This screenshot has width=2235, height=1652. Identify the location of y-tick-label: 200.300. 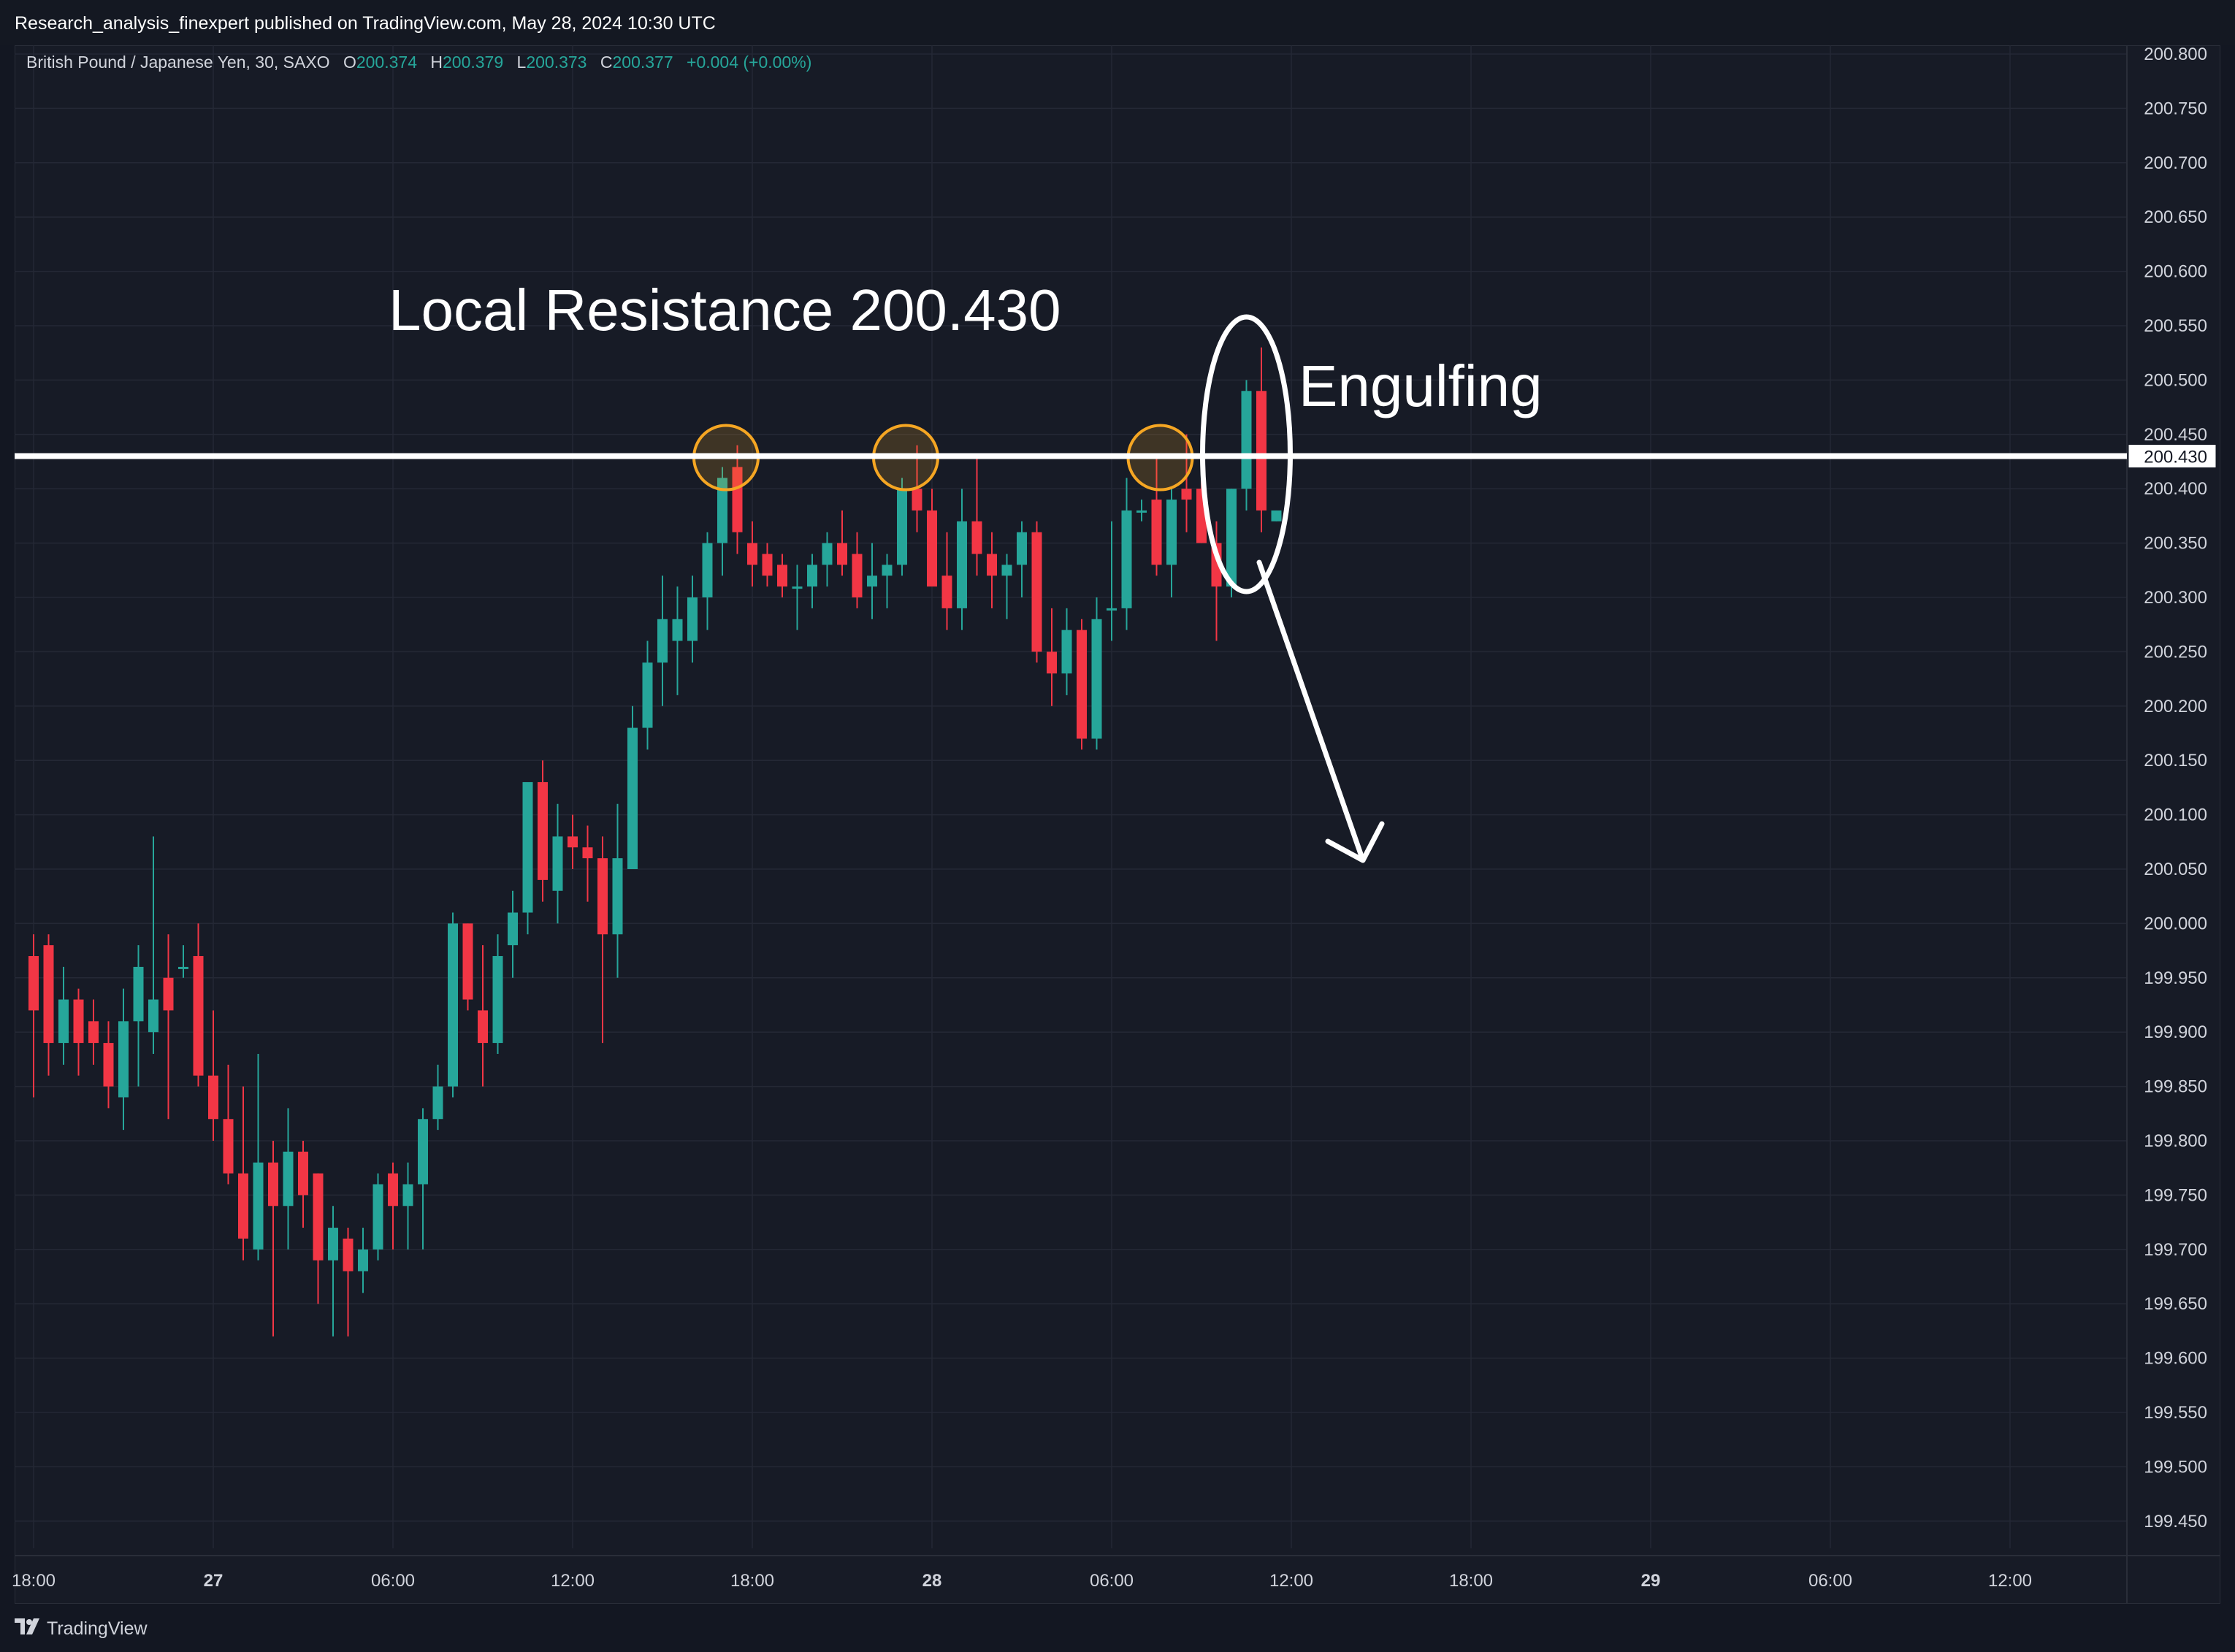
(2175, 598).